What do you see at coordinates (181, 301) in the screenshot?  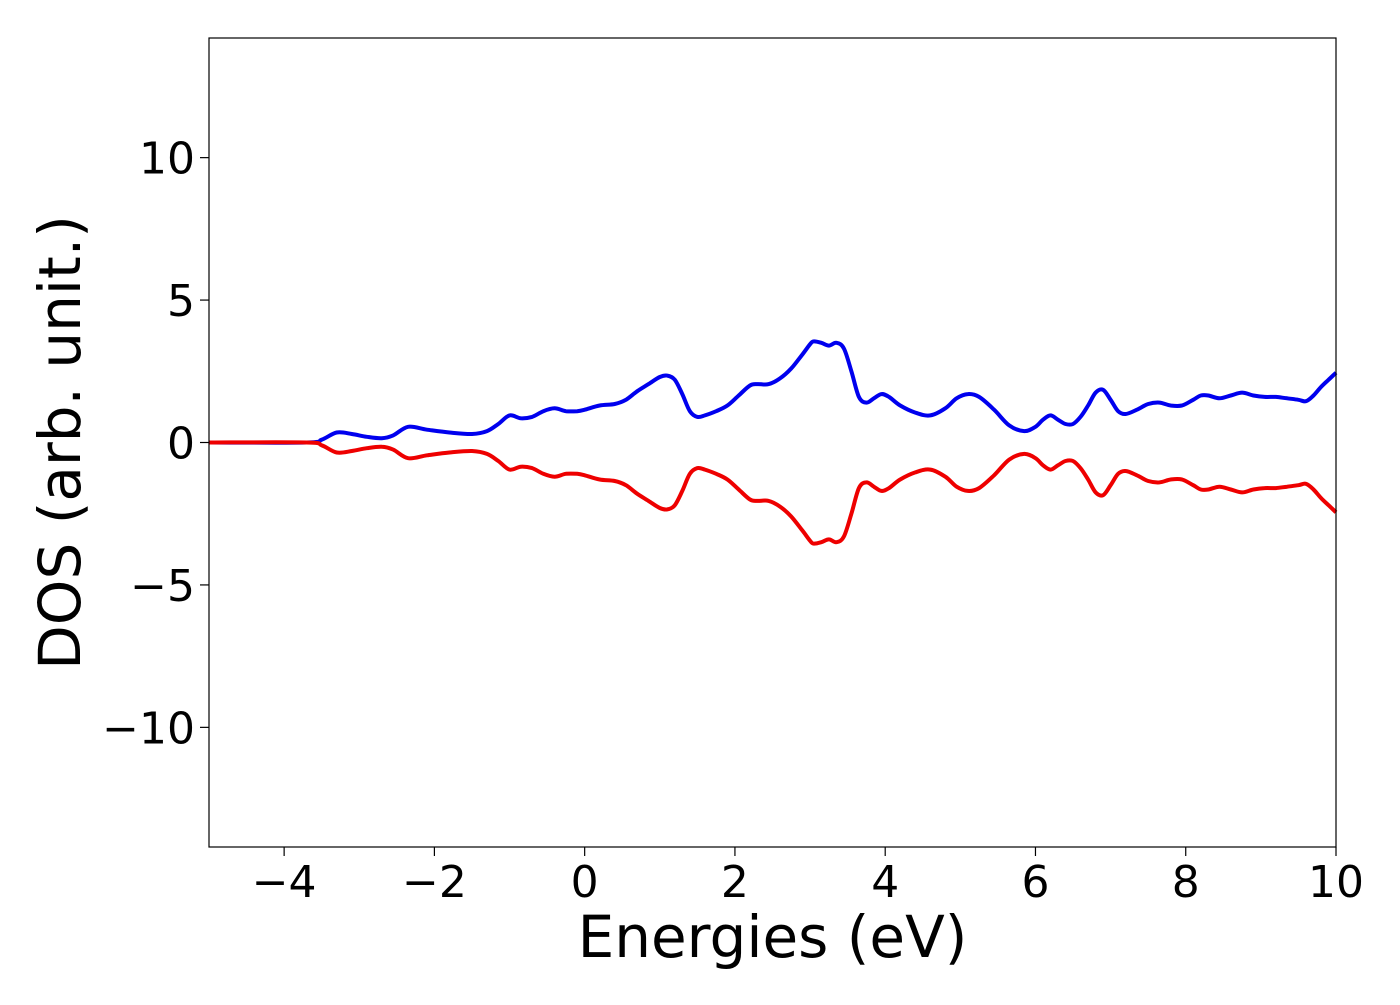 I see `y-tick-label: 5` at bounding box center [181, 301].